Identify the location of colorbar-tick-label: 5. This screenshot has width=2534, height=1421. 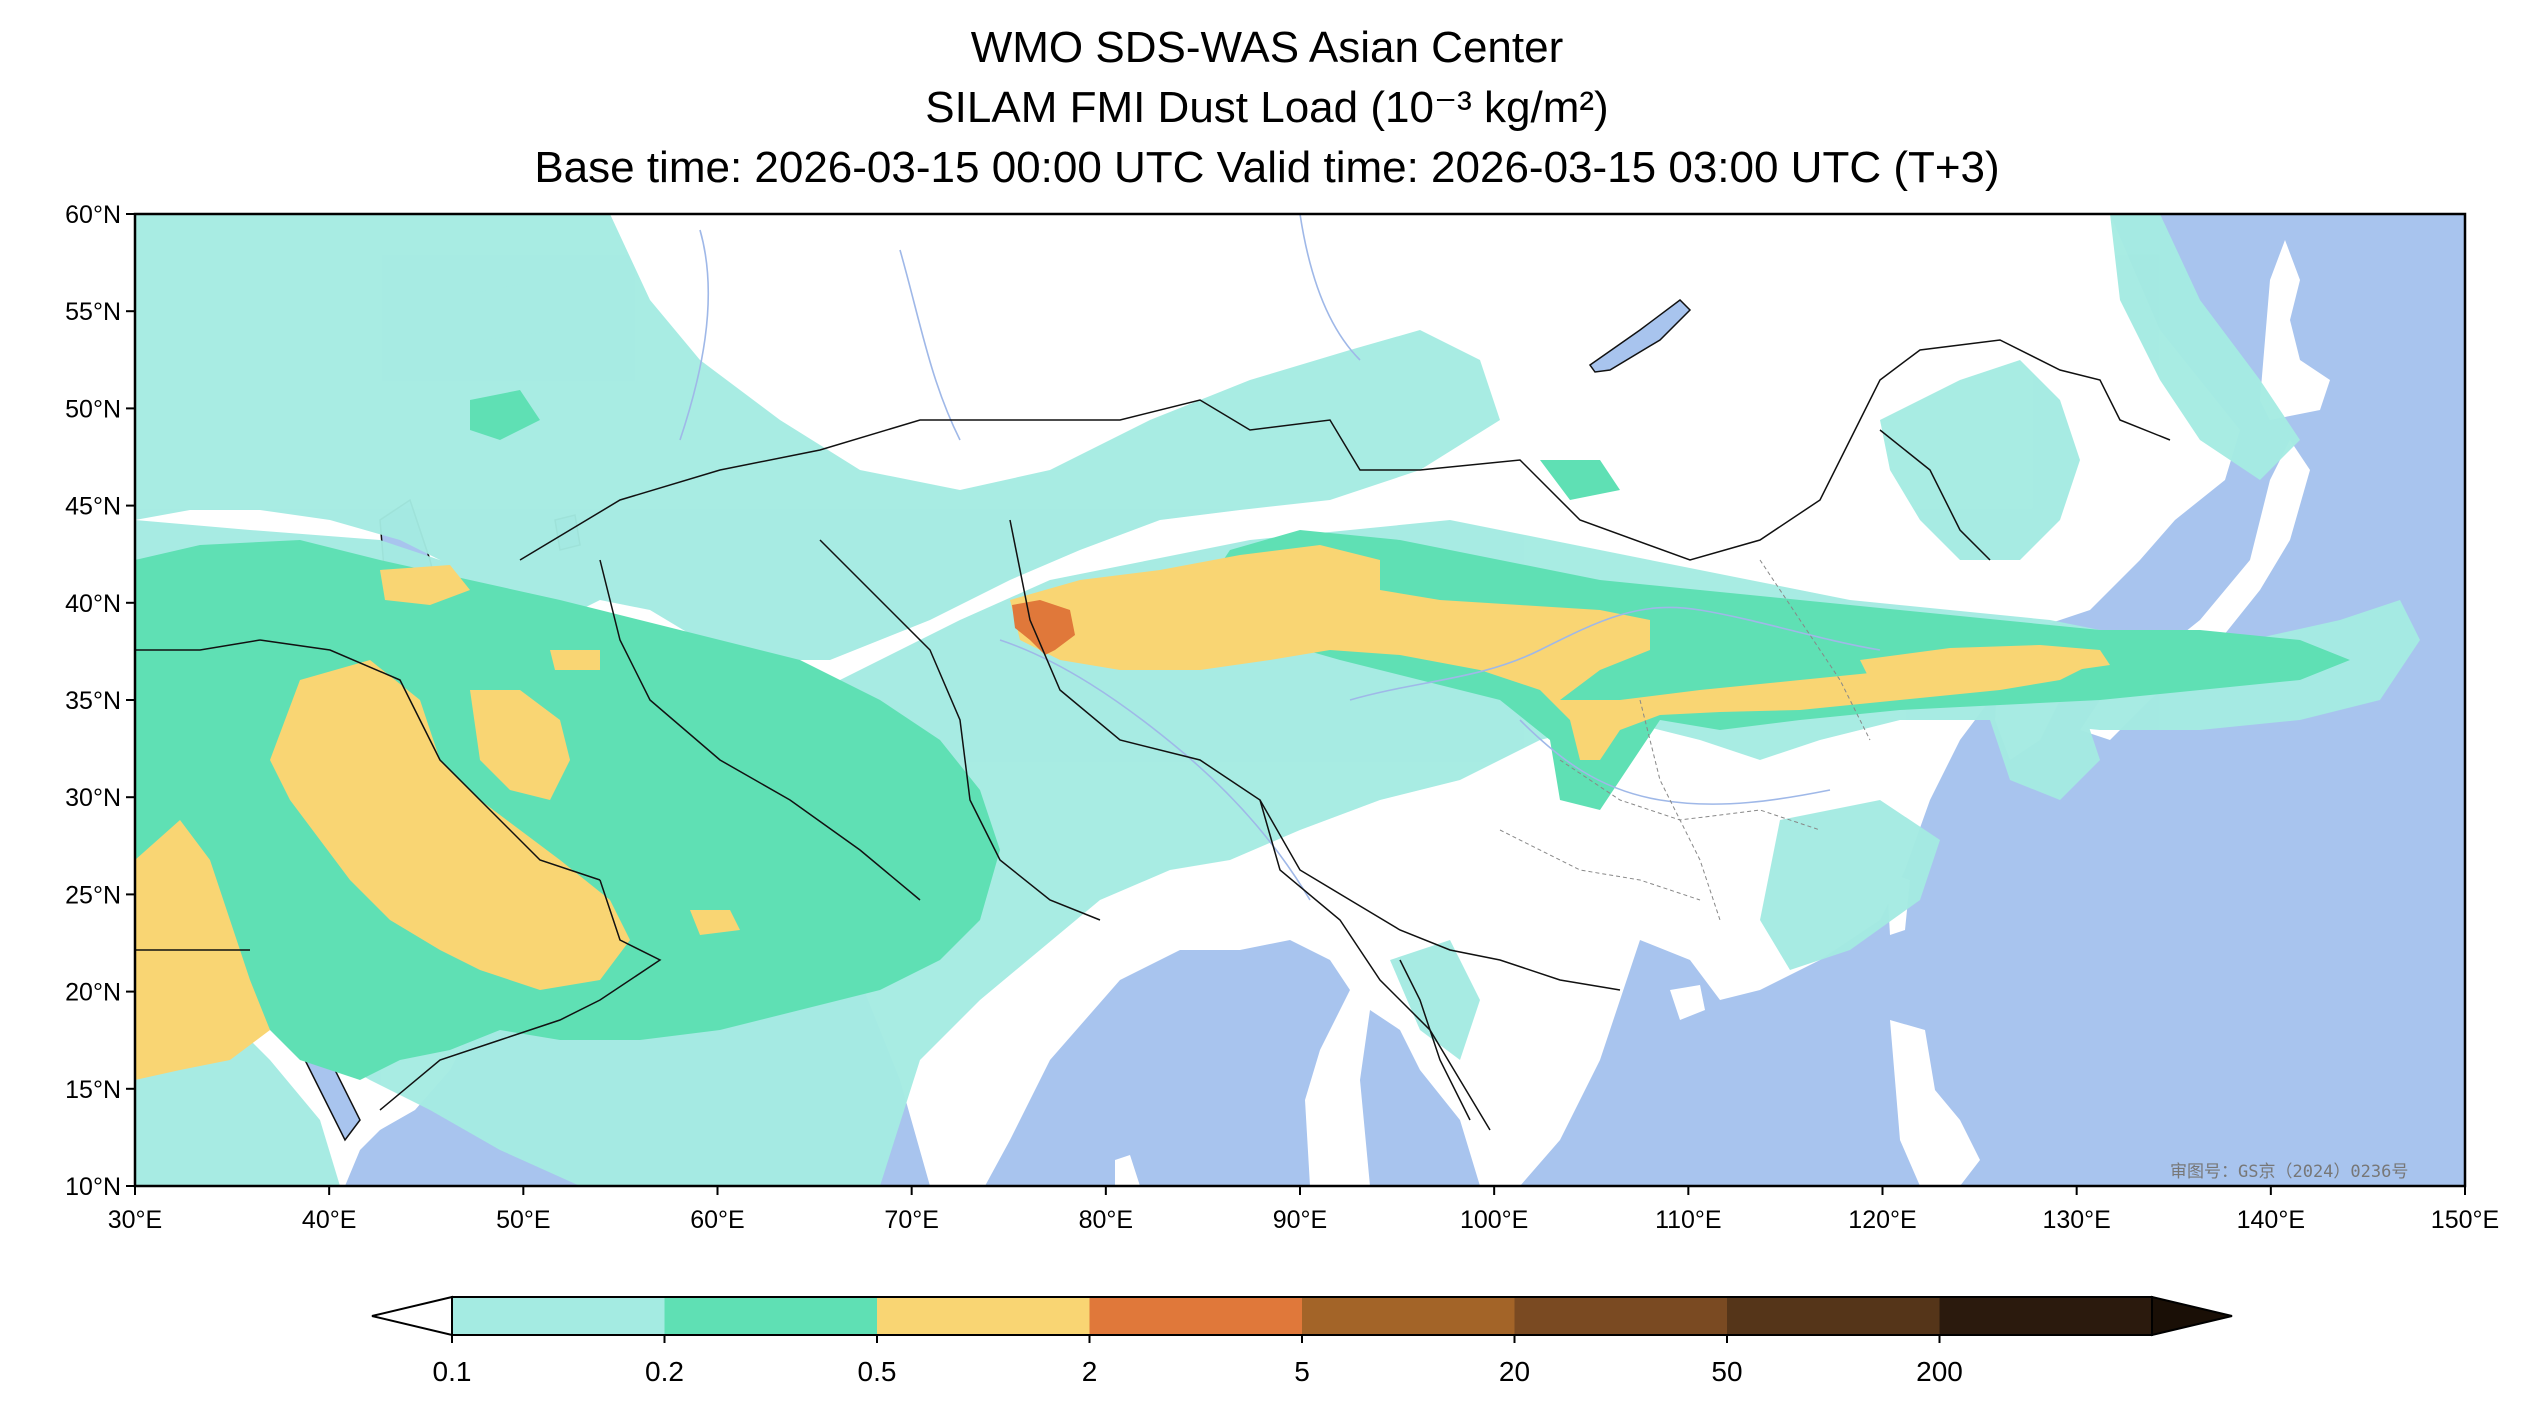
(1302, 1371).